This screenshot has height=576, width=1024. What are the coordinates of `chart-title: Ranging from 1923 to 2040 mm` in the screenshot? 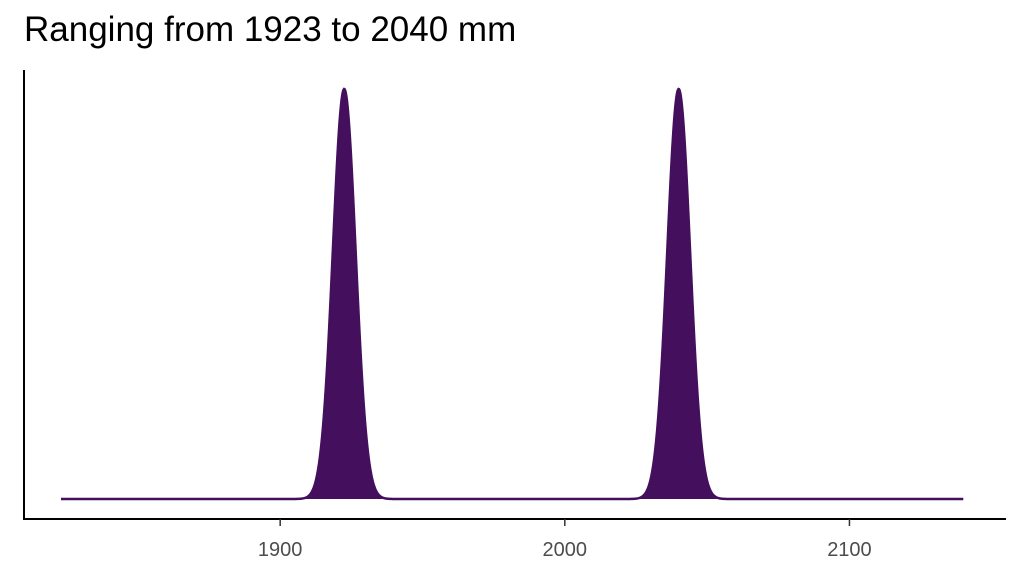 It's located at (270, 29).